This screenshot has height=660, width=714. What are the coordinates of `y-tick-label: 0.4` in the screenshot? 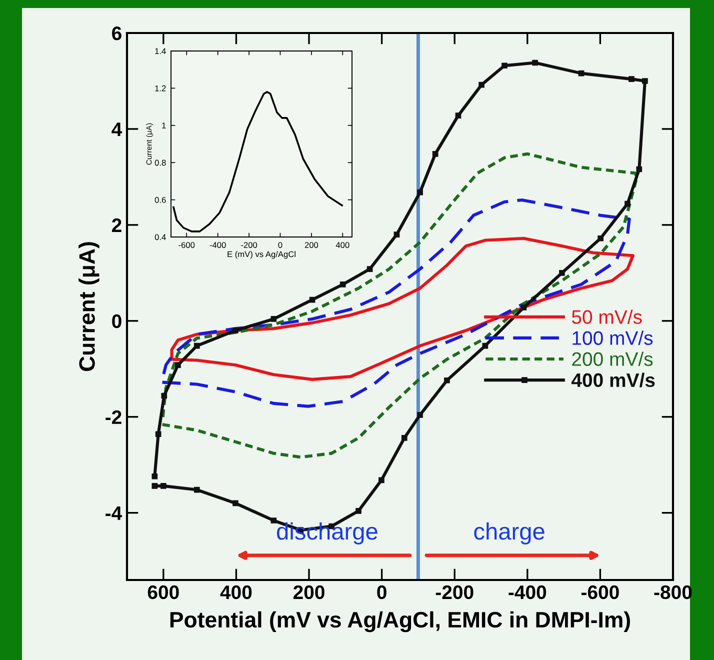 It's located at (160, 237).